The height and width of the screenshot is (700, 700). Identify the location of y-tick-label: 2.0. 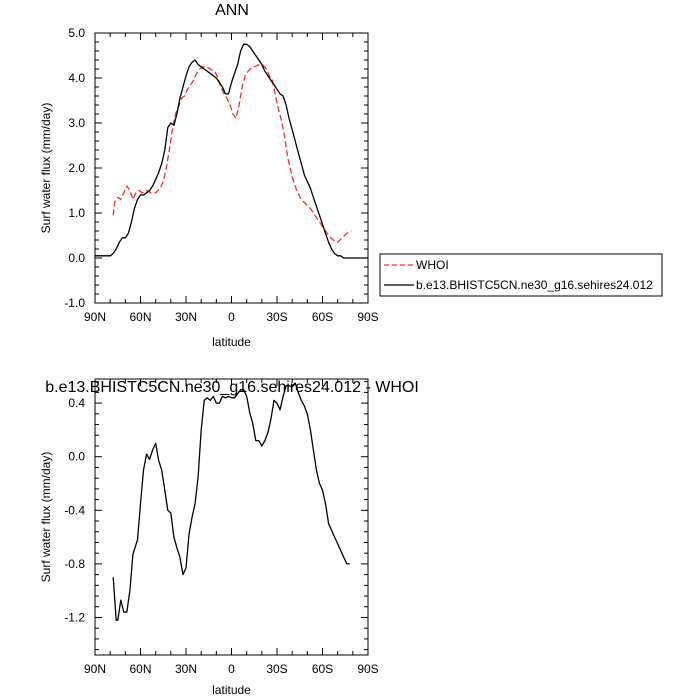
(76, 168).